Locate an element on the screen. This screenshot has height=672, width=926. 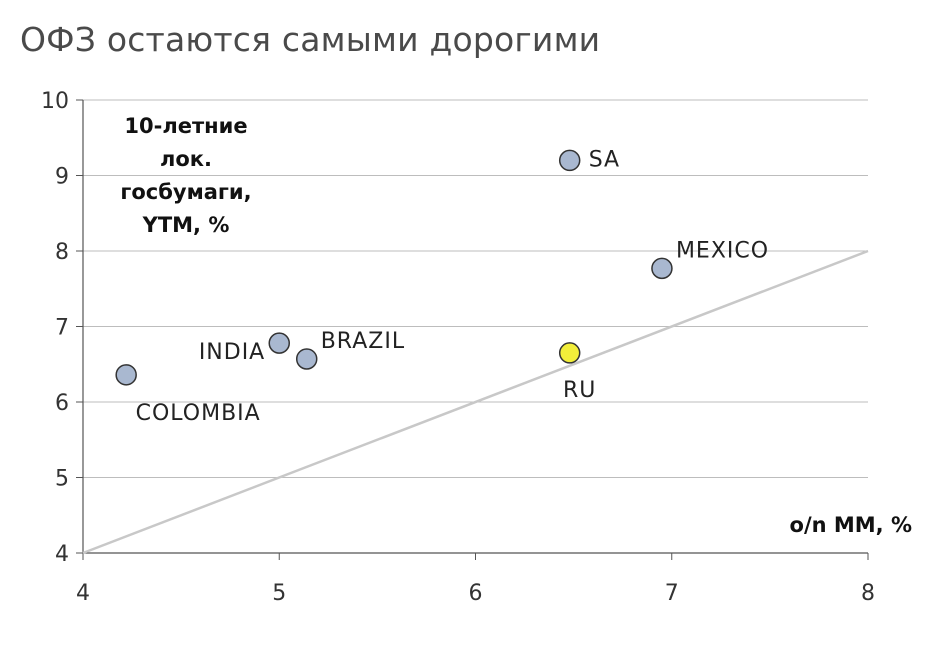
y-tick-label-5: 5 is located at coordinates (62, 479).